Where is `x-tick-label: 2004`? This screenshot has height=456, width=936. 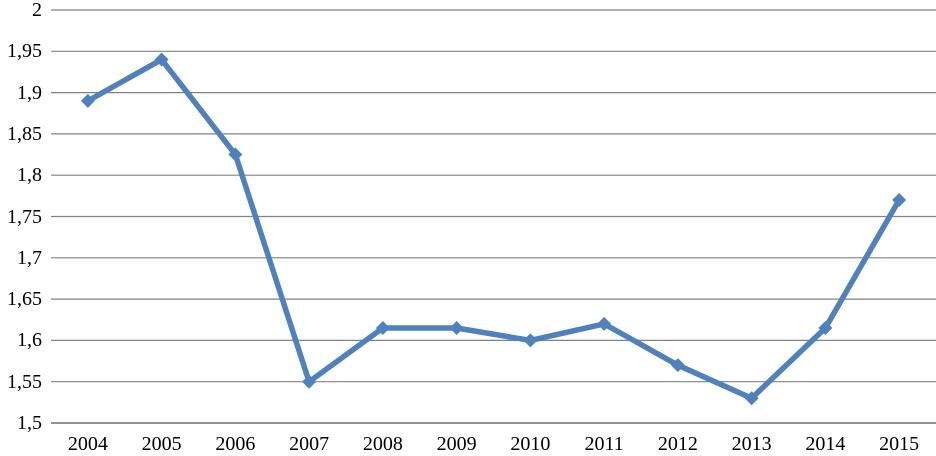 x-tick-label: 2004 is located at coordinates (87, 444).